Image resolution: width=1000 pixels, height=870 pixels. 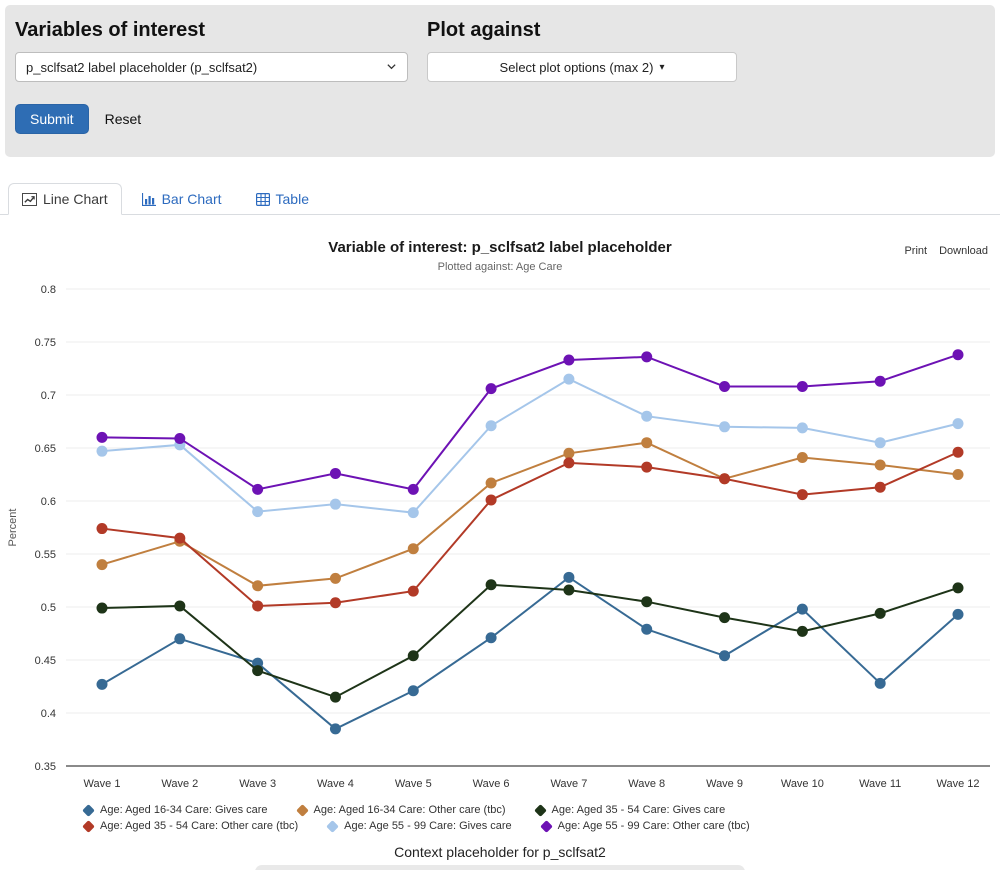 I want to click on legend-item: Age: Age 55 - 99 Care: Gives care, so click(x=419, y=826).